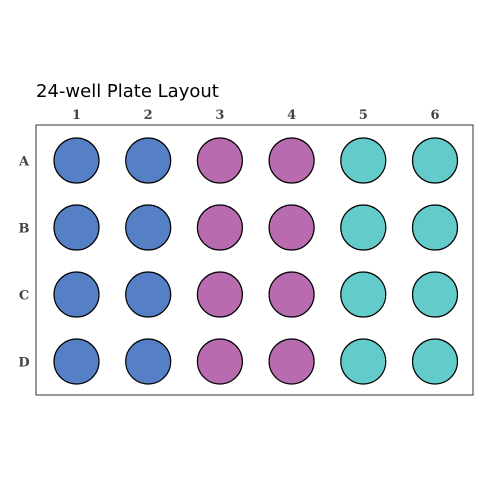  What do you see at coordinates (76, 115) in the screenshot?
I see `column-label: 1` at bounding box center [76, 115].